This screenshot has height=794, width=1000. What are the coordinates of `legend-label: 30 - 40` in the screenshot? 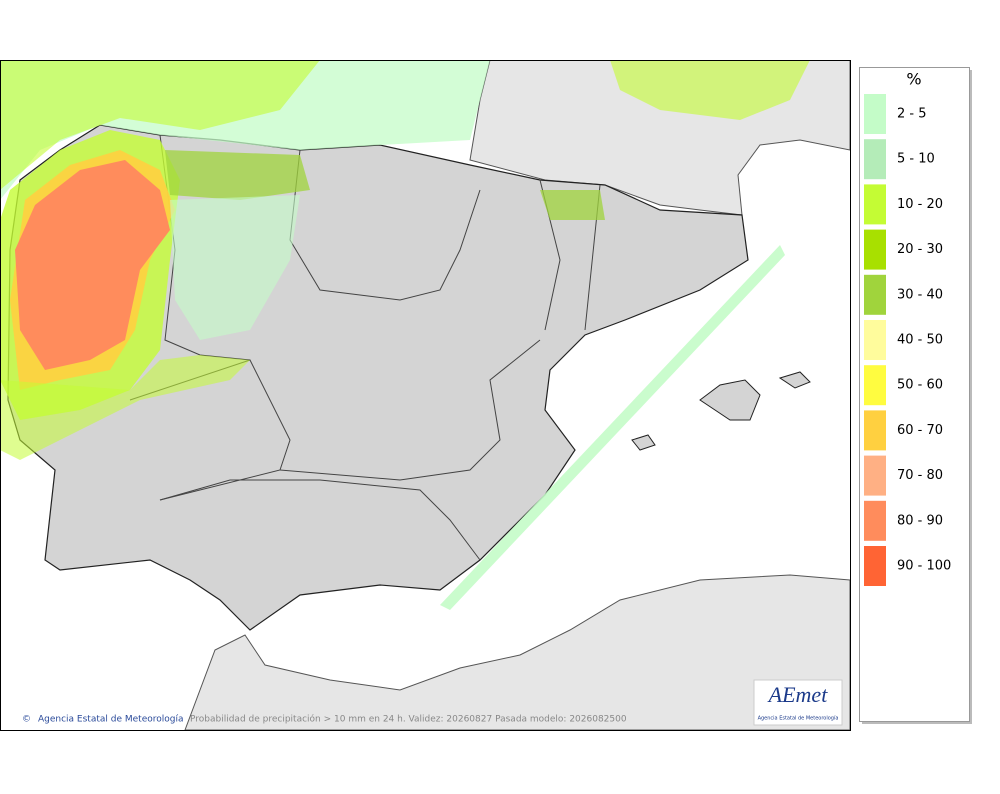 It's located at (920, 294).